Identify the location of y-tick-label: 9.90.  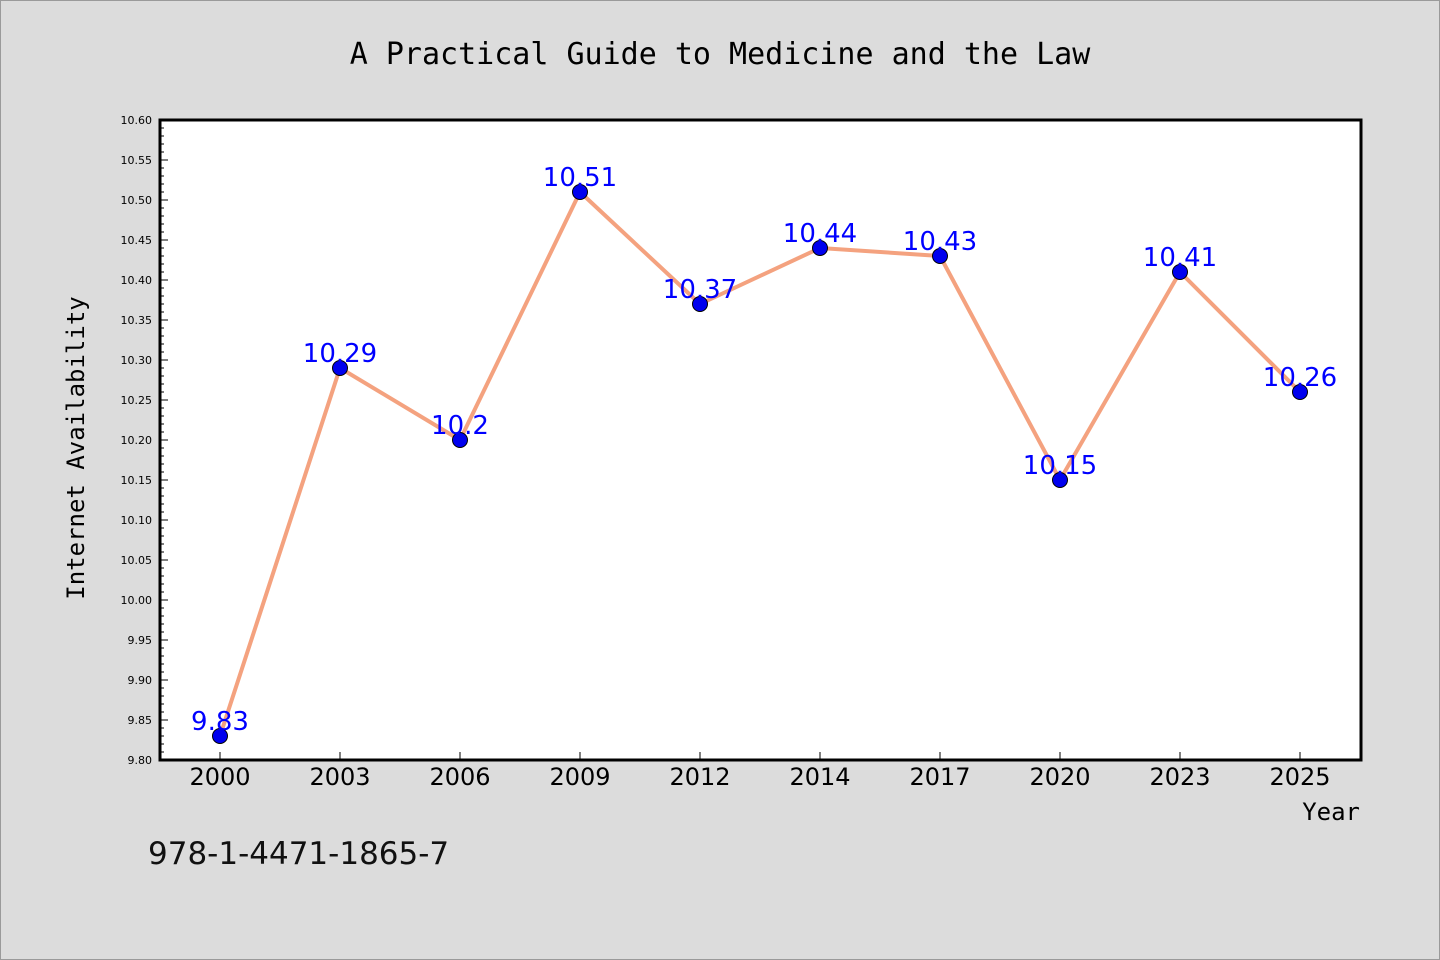
(140, 680).